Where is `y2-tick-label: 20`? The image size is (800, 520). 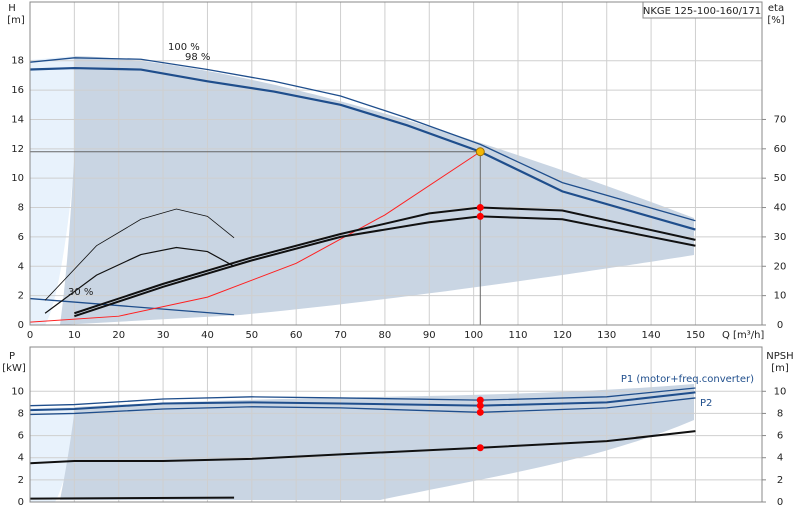 y2-tick-label: 20 is located at coordinates (780, 266).